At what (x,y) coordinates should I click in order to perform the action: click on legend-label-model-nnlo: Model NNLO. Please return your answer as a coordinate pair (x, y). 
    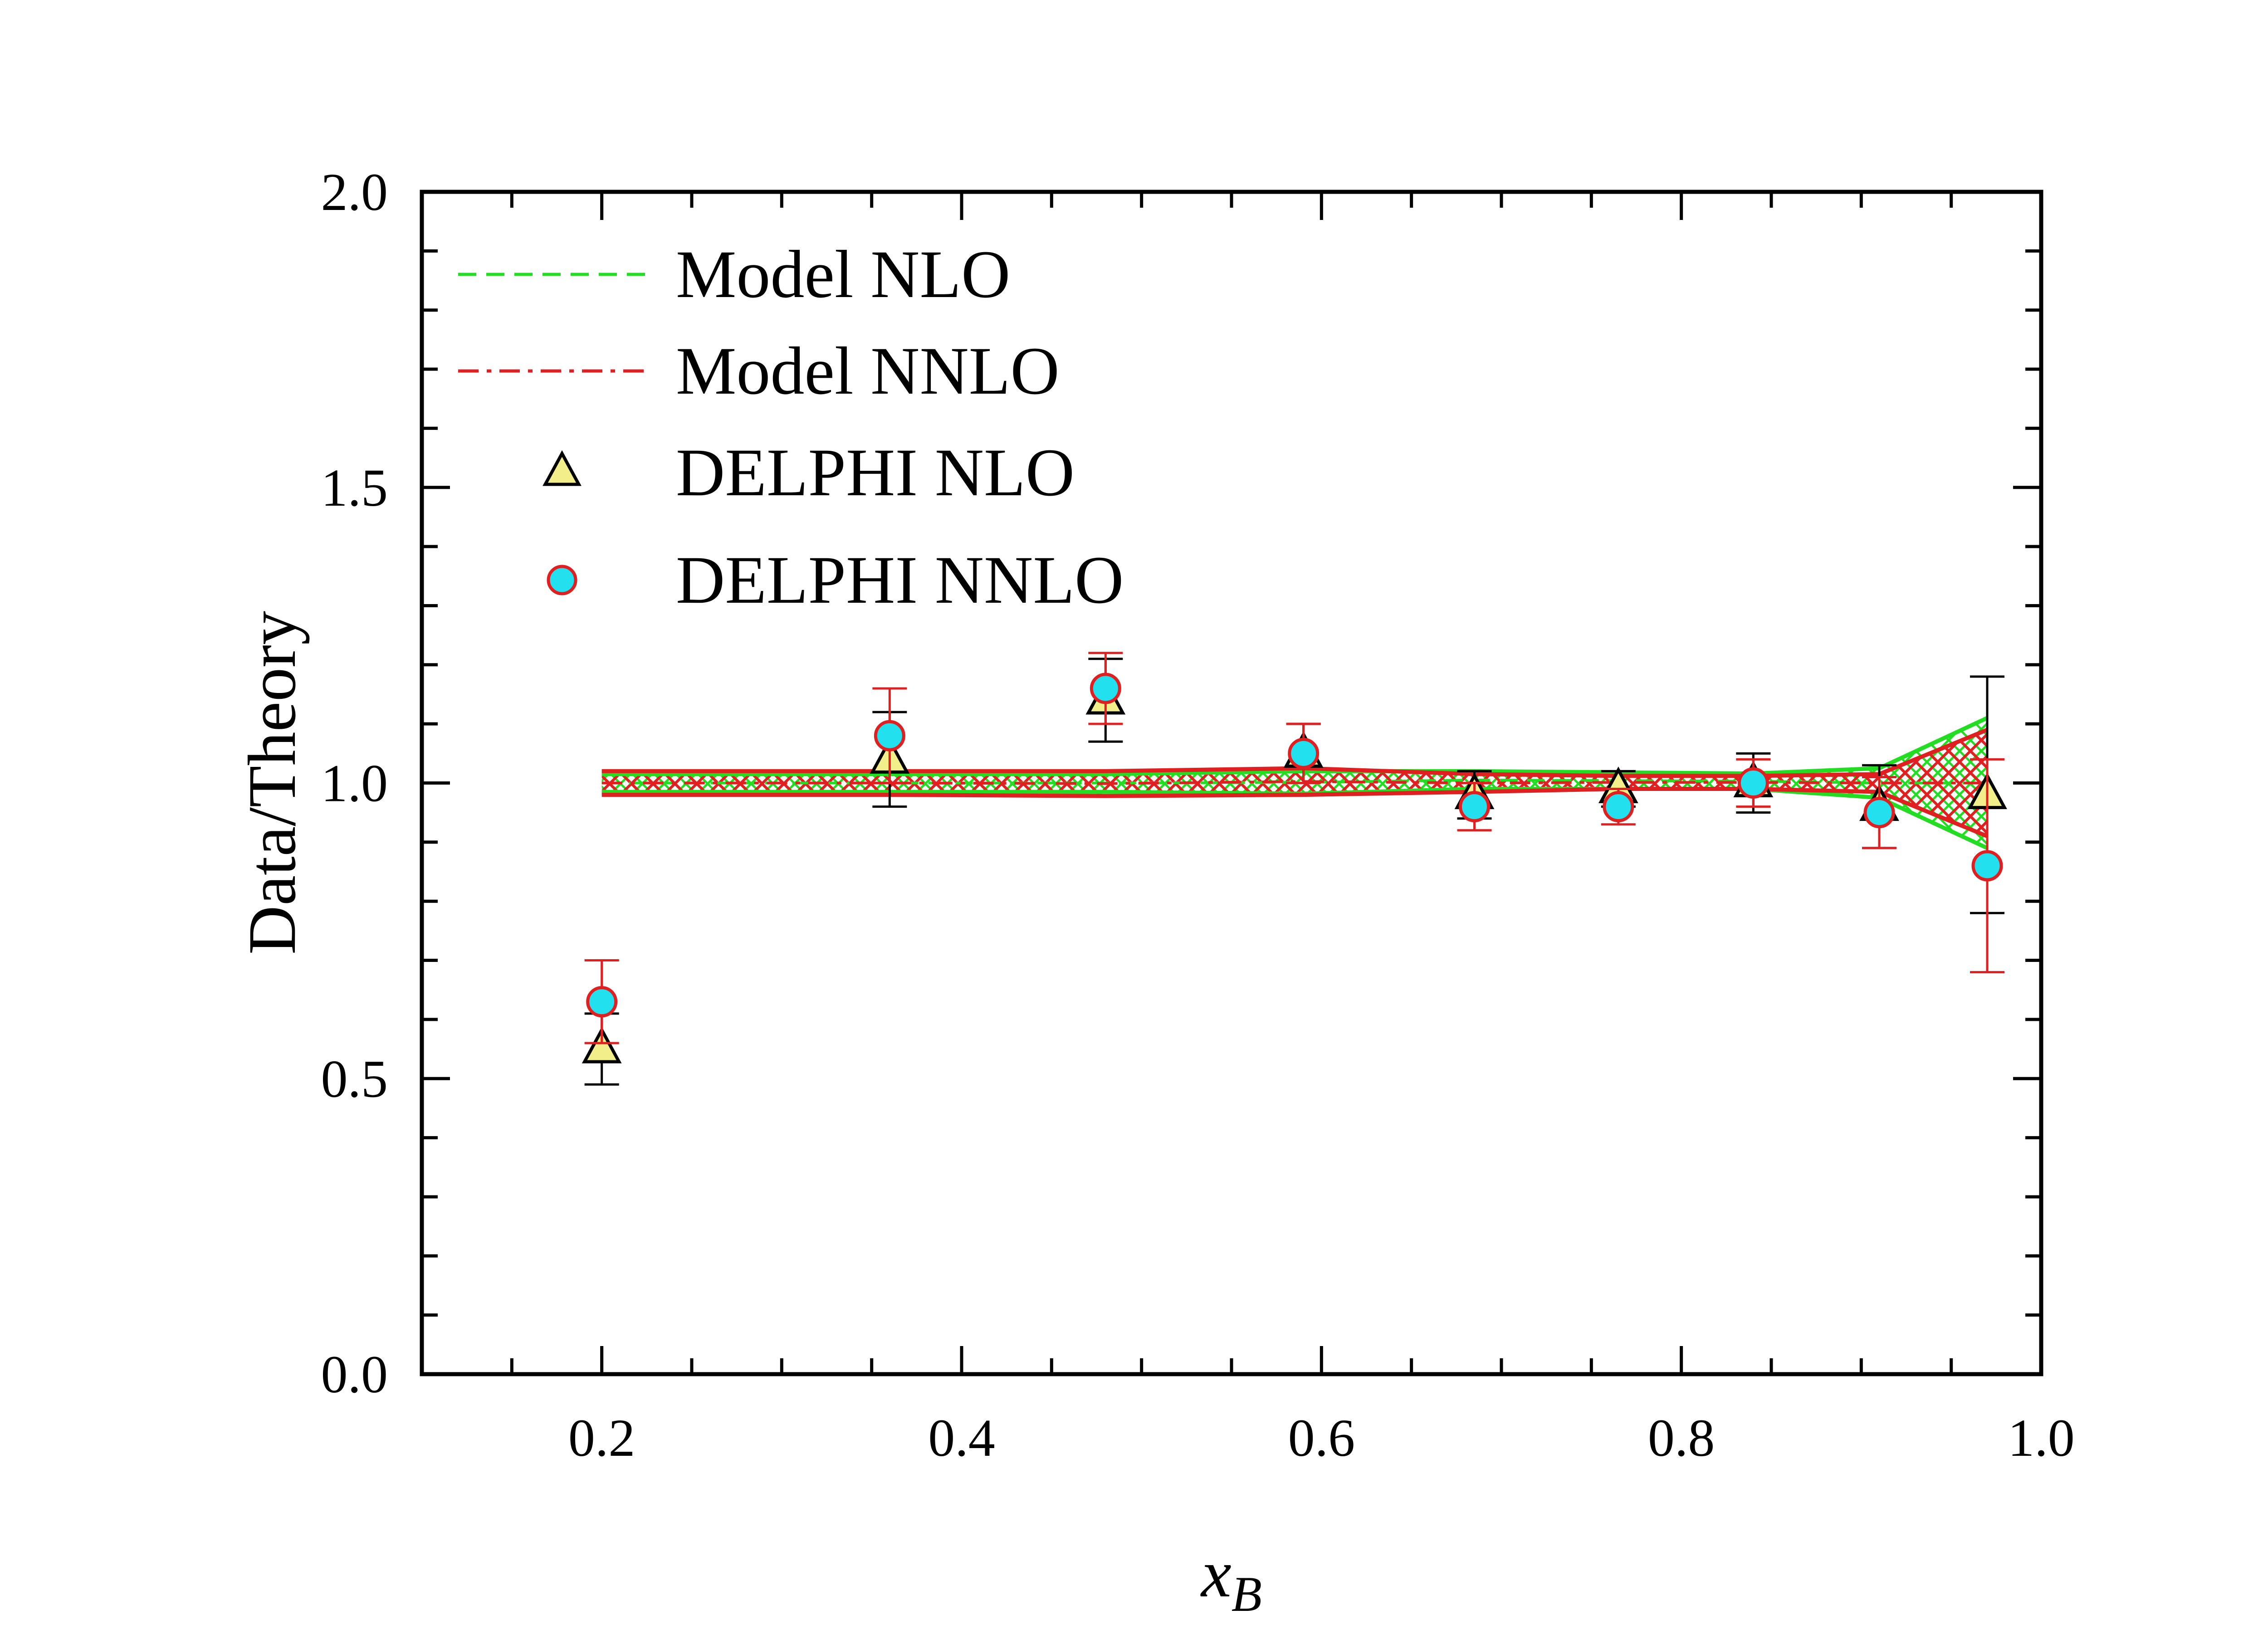
    Looking at the image, I should click on (868, 371).